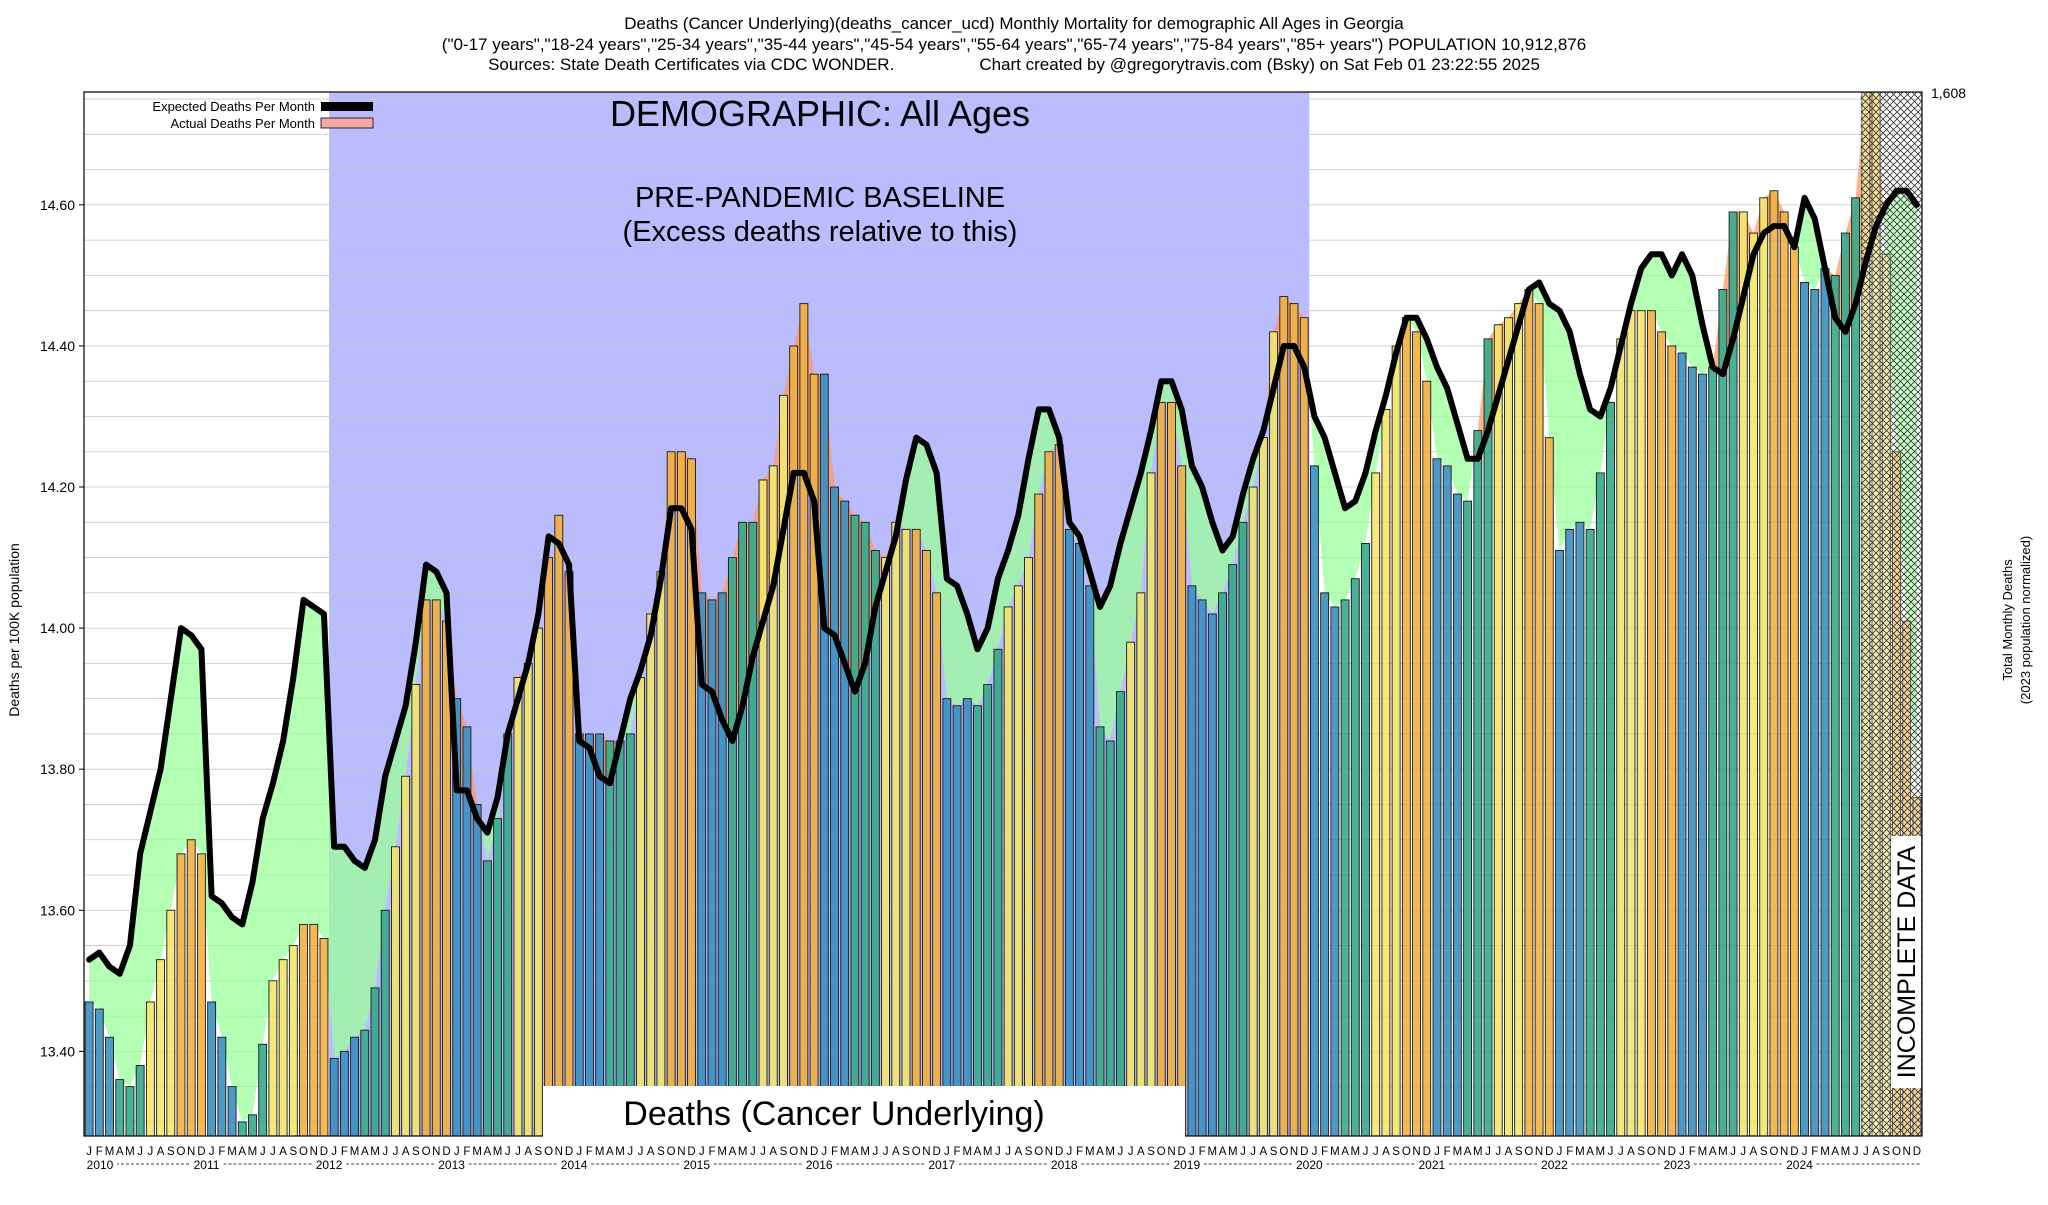 Image resolution: width=2048 pixels, height=1205 pixels. Describe the element at coordinates (820, 198) in the screenshot. I see `baseline-label: PRE-PANDEMIC BASELINE` at that location.